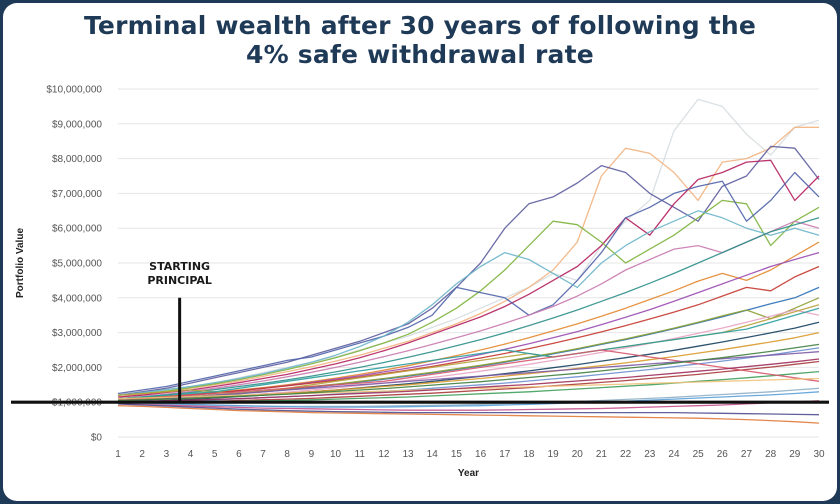 The image size is (840, 504). I want to click on x-tick-label: 7, so click(263, 454).